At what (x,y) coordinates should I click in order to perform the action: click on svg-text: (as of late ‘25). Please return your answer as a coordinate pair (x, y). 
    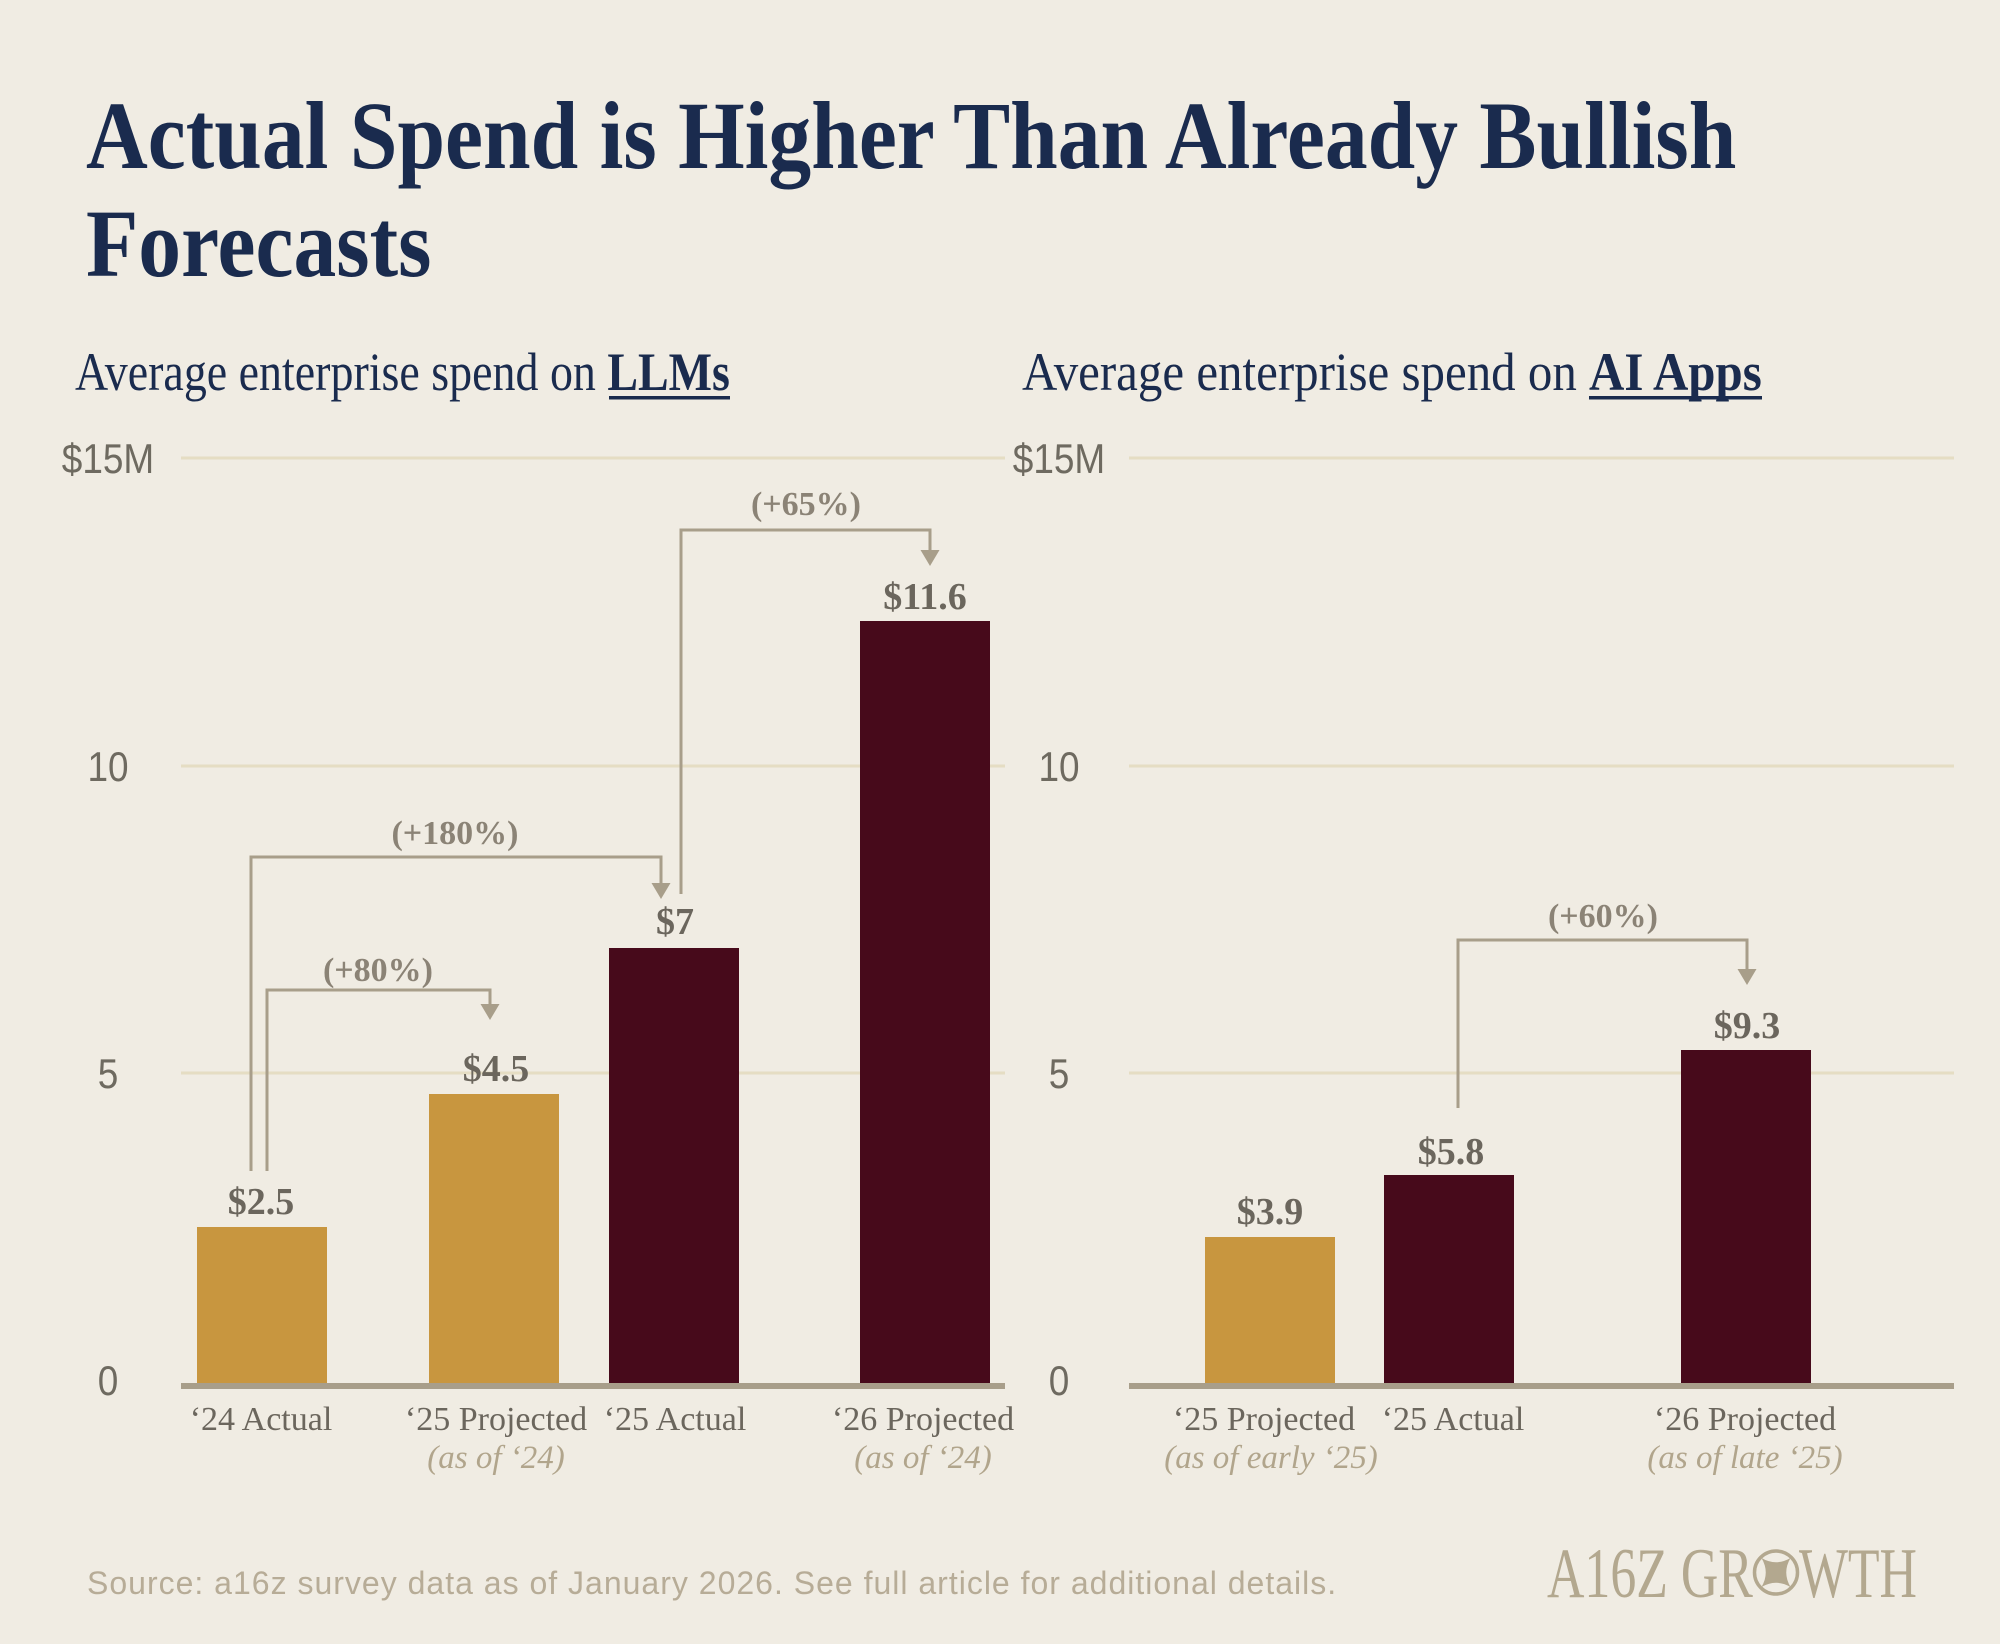
    Looking at the image, I should click on (1744, 1458).